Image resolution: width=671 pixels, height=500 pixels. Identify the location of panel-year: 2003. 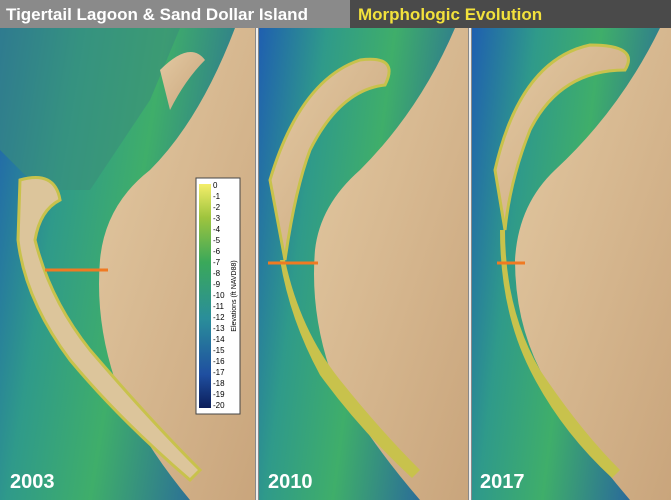
(32, 482).